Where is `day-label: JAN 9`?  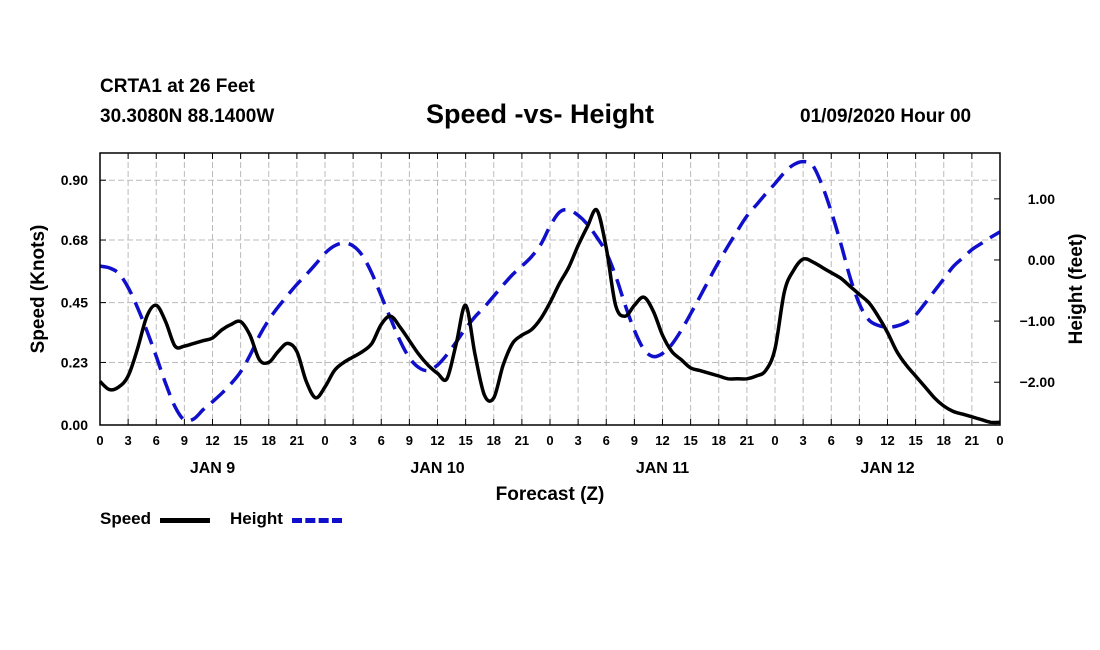 day-label: JAN 9 is located at coordinates (212, 468).